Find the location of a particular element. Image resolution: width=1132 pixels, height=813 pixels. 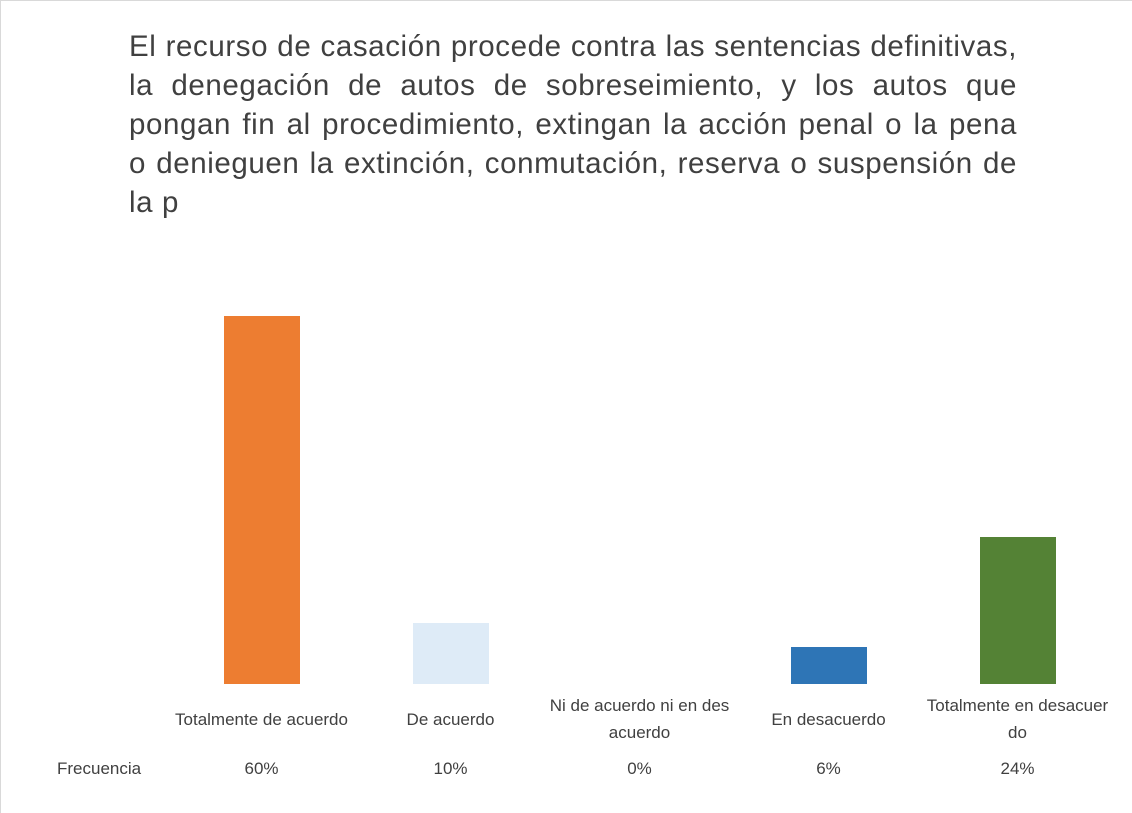

x-tick-label: Ni de acuerdo ni en desacuerdo is located at coordinates (639, 719).